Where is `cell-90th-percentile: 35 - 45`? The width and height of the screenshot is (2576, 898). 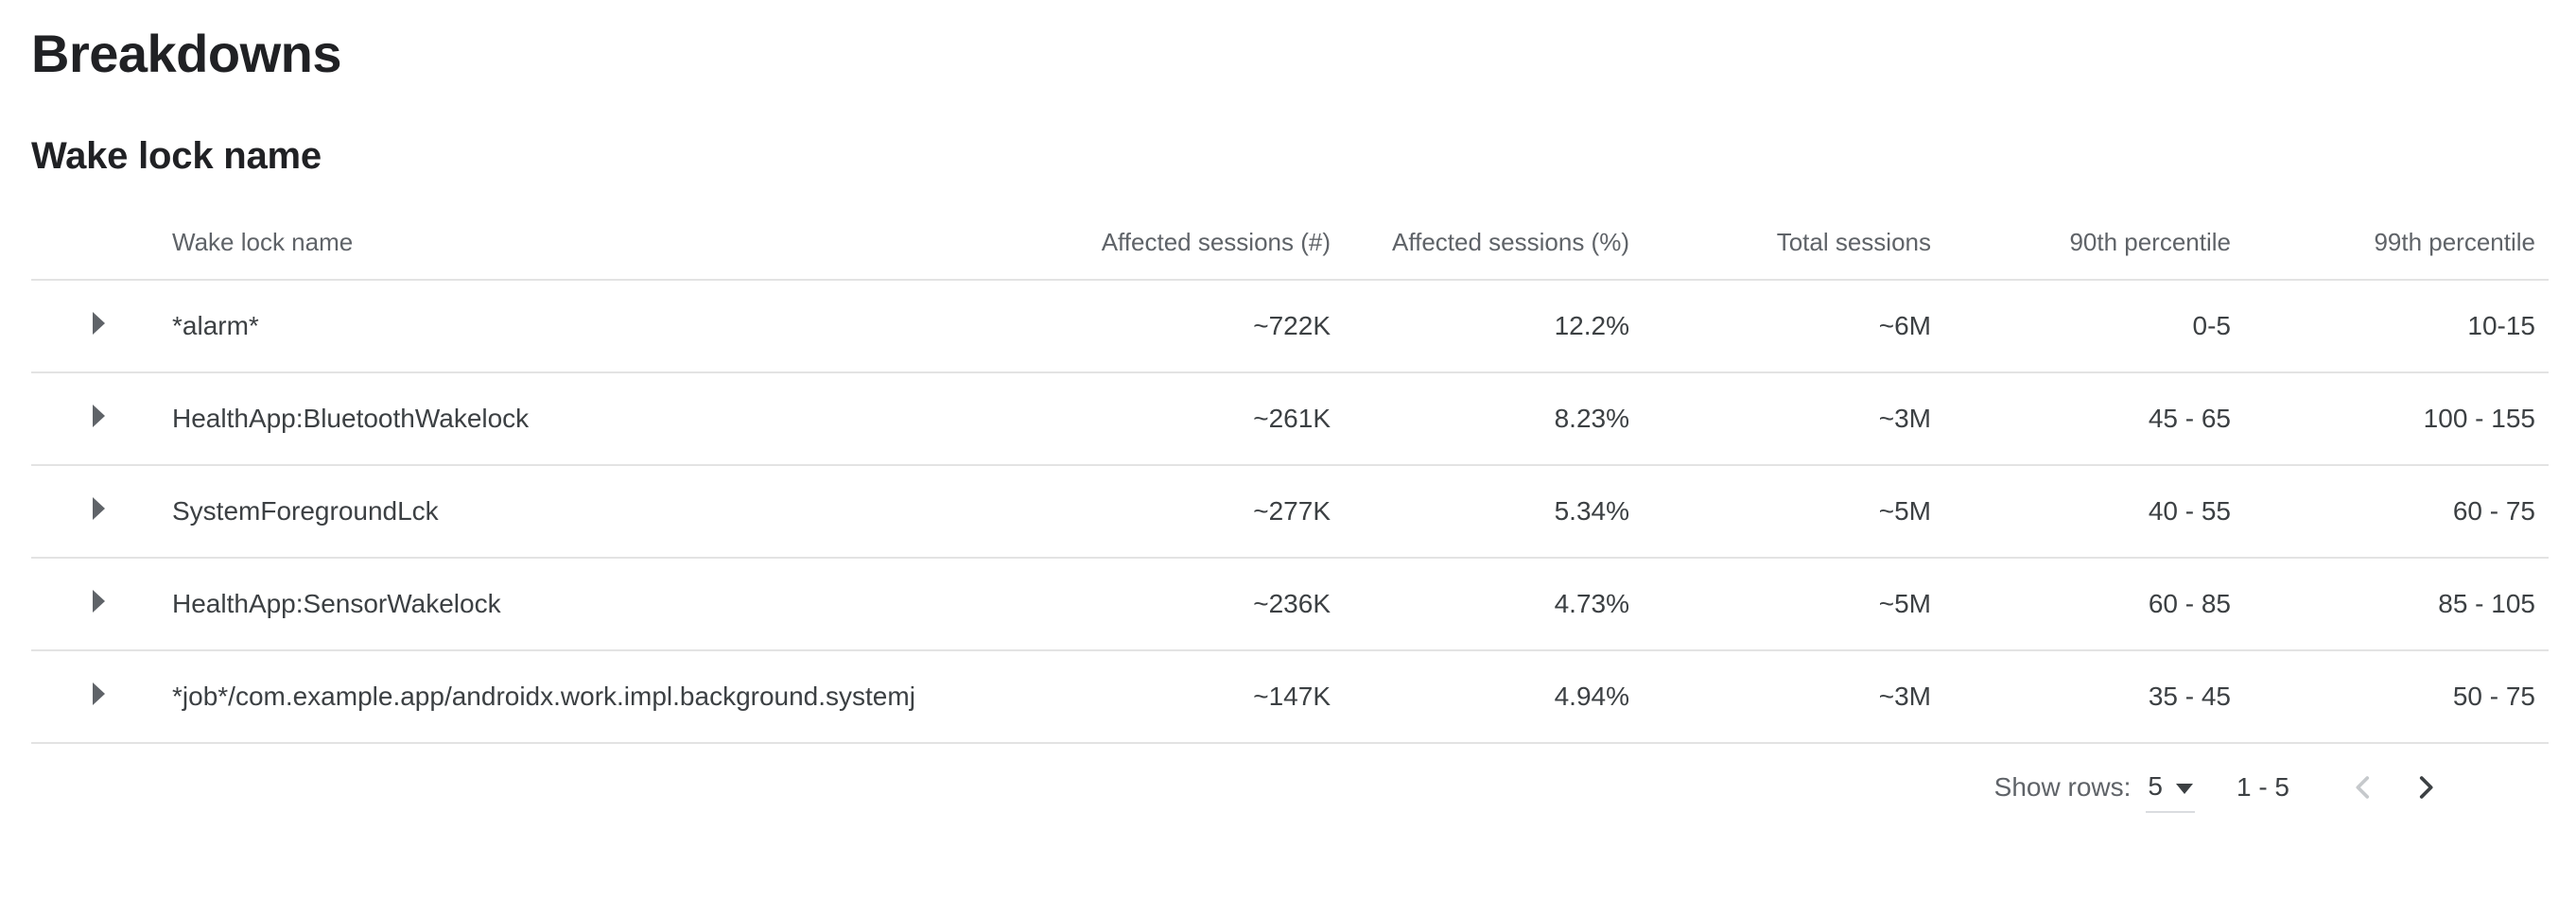 cell-90th-percentile: 35 - 45 is located at coordinates (2094, 697).